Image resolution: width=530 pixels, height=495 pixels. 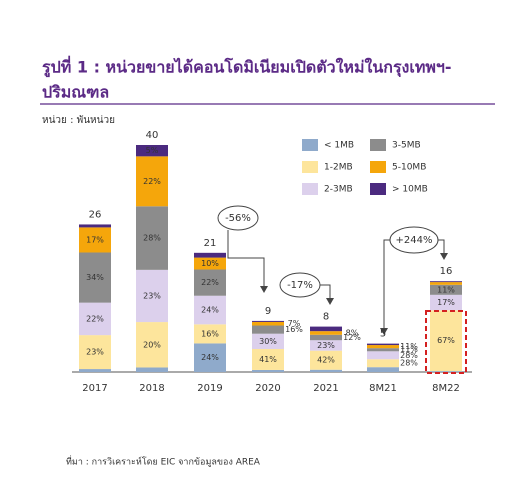 I want to click on data-label: 30%, so click(x=268, y=341).